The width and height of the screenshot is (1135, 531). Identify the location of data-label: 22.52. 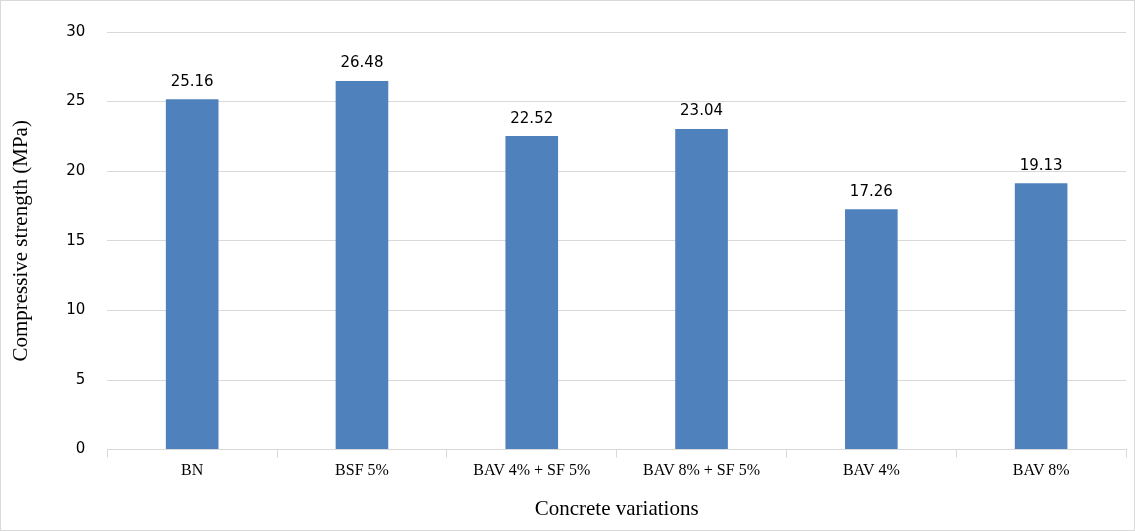
(532, 117).